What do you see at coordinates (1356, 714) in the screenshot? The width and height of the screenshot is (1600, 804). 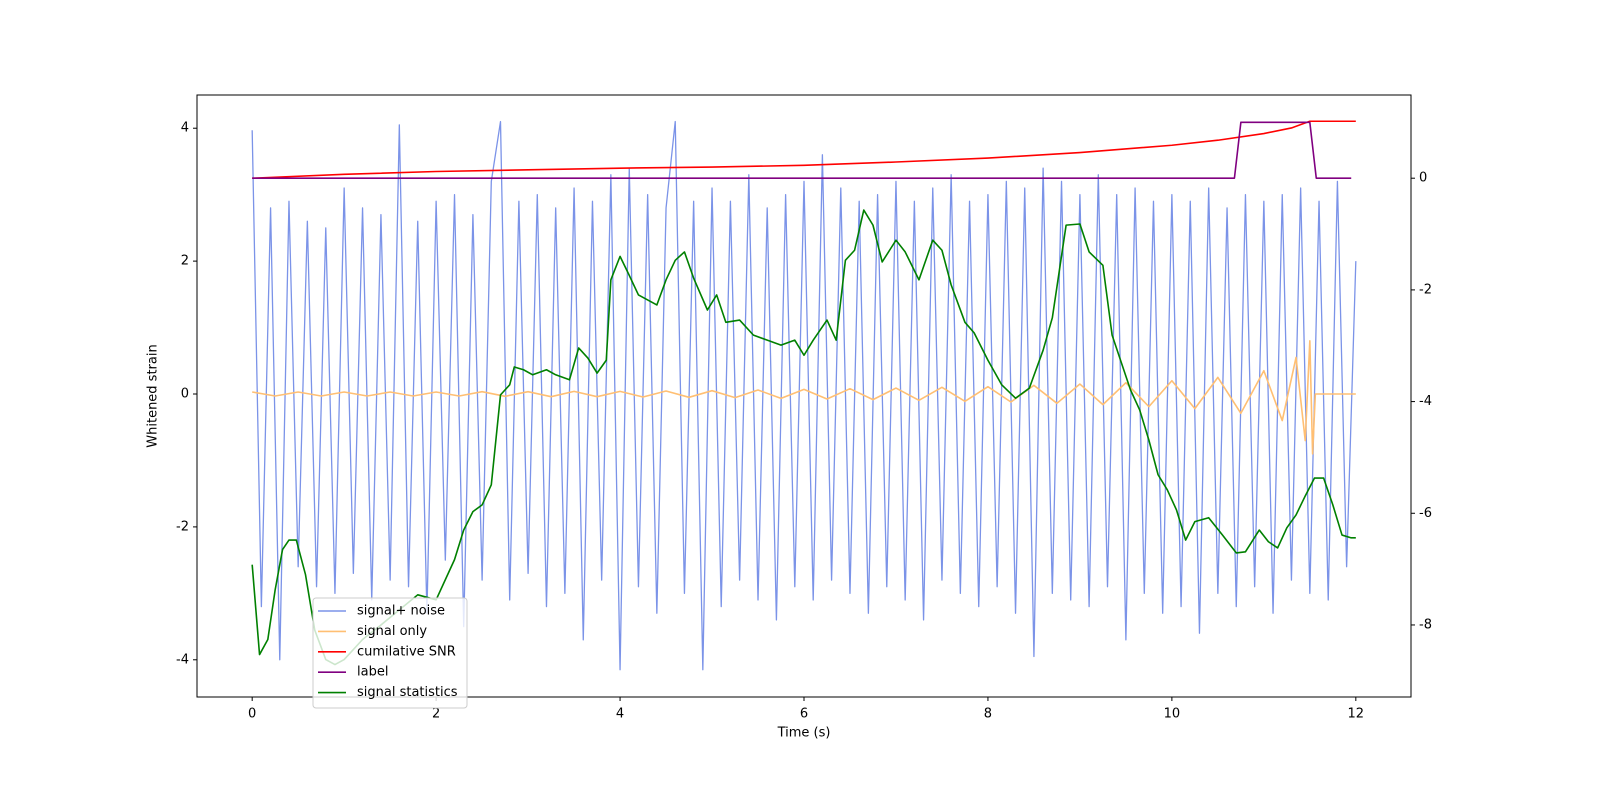 I see `x-tick-label: 12` at bounding box center [1356, 714].